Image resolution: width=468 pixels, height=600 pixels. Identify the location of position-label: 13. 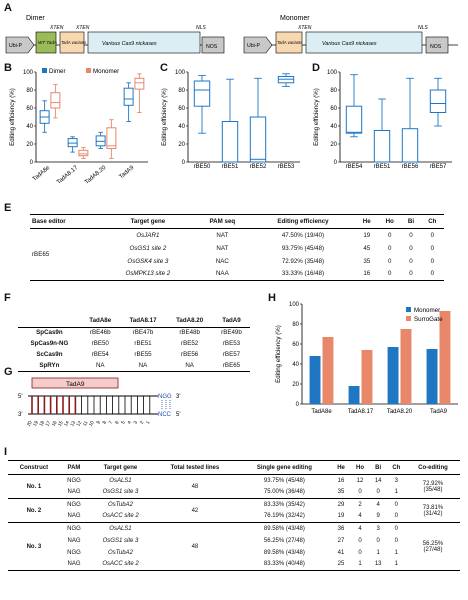
(73, 424).